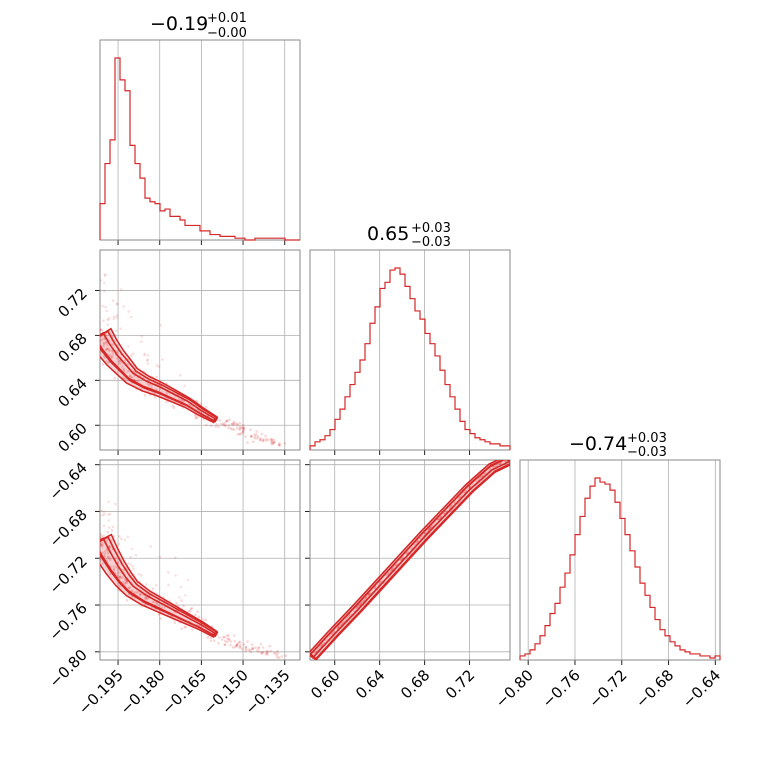 The height and width of the screenshot is (760, 760). Describe the element at coordinates (68, 528) in the screenshot. I see `y-tick-label: −0.68` at that location.